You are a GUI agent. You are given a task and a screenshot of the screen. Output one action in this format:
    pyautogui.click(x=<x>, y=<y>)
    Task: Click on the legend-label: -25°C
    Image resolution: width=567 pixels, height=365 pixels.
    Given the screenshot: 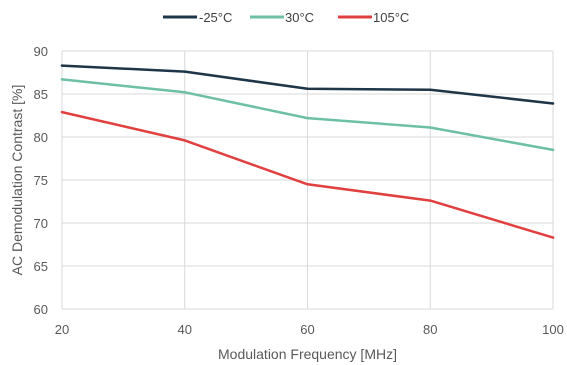 What is the action you would take?
    pyautogui.click(x=215, y=17)
    